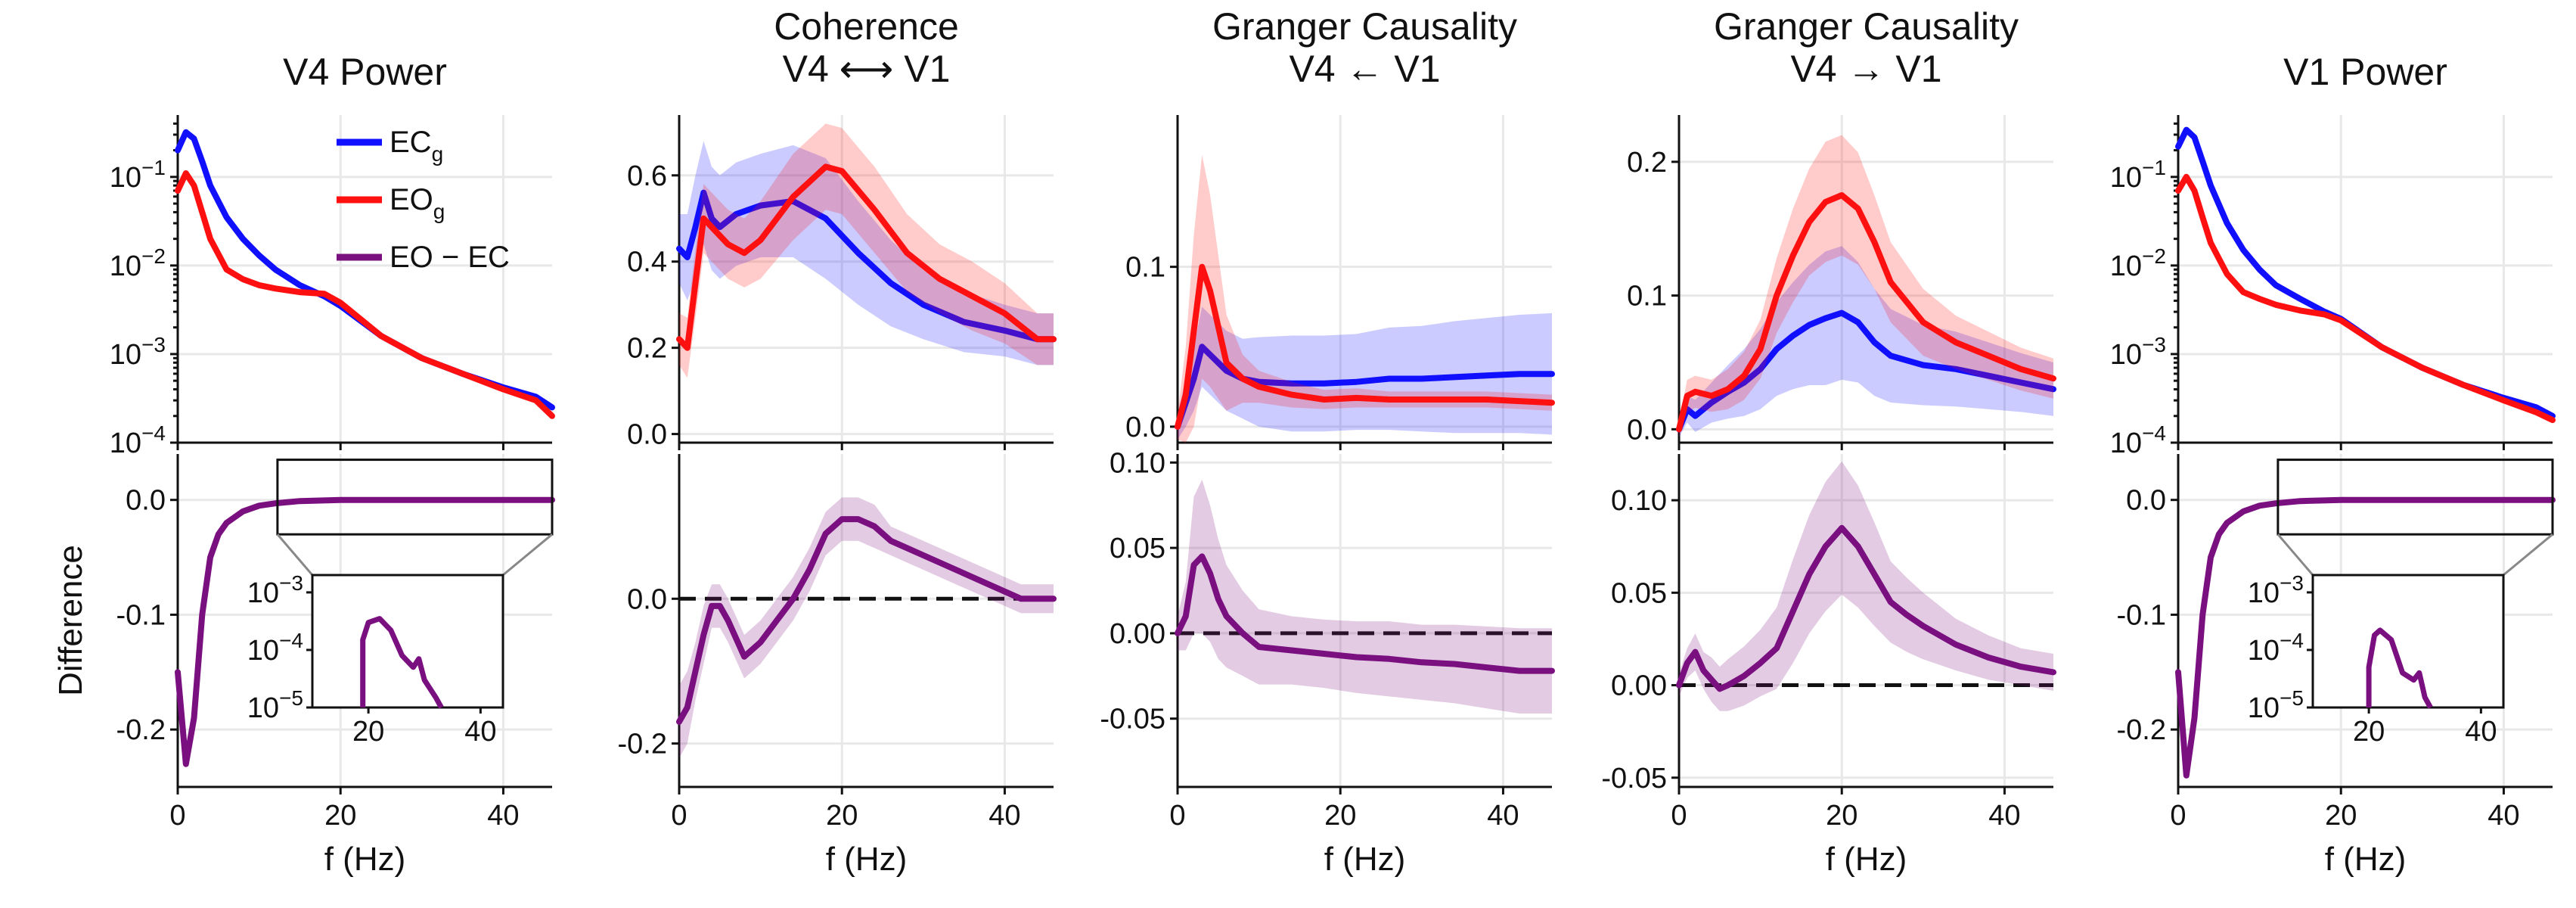  I want to click on top-ytick-label: 10⁻¹, so click(138, 175).